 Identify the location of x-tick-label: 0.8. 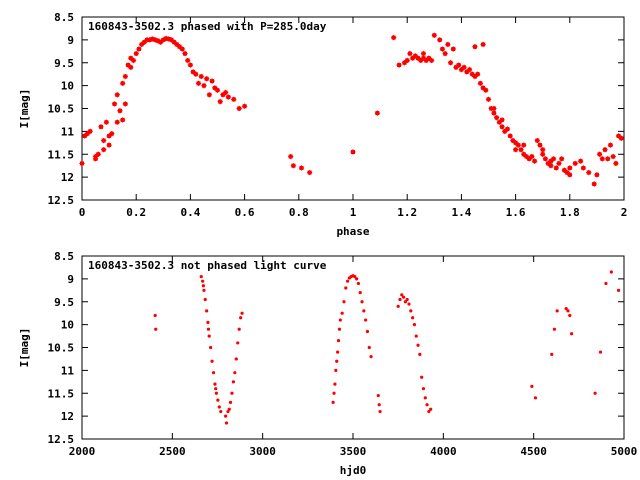
(299, 212).